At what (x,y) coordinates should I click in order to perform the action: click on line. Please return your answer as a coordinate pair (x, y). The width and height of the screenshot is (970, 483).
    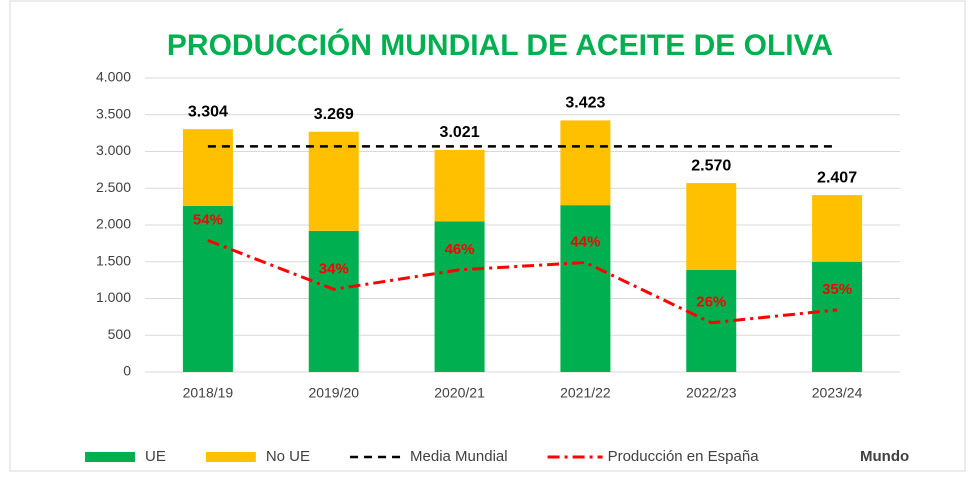
    Looking at the image, I should click on (522, 282).